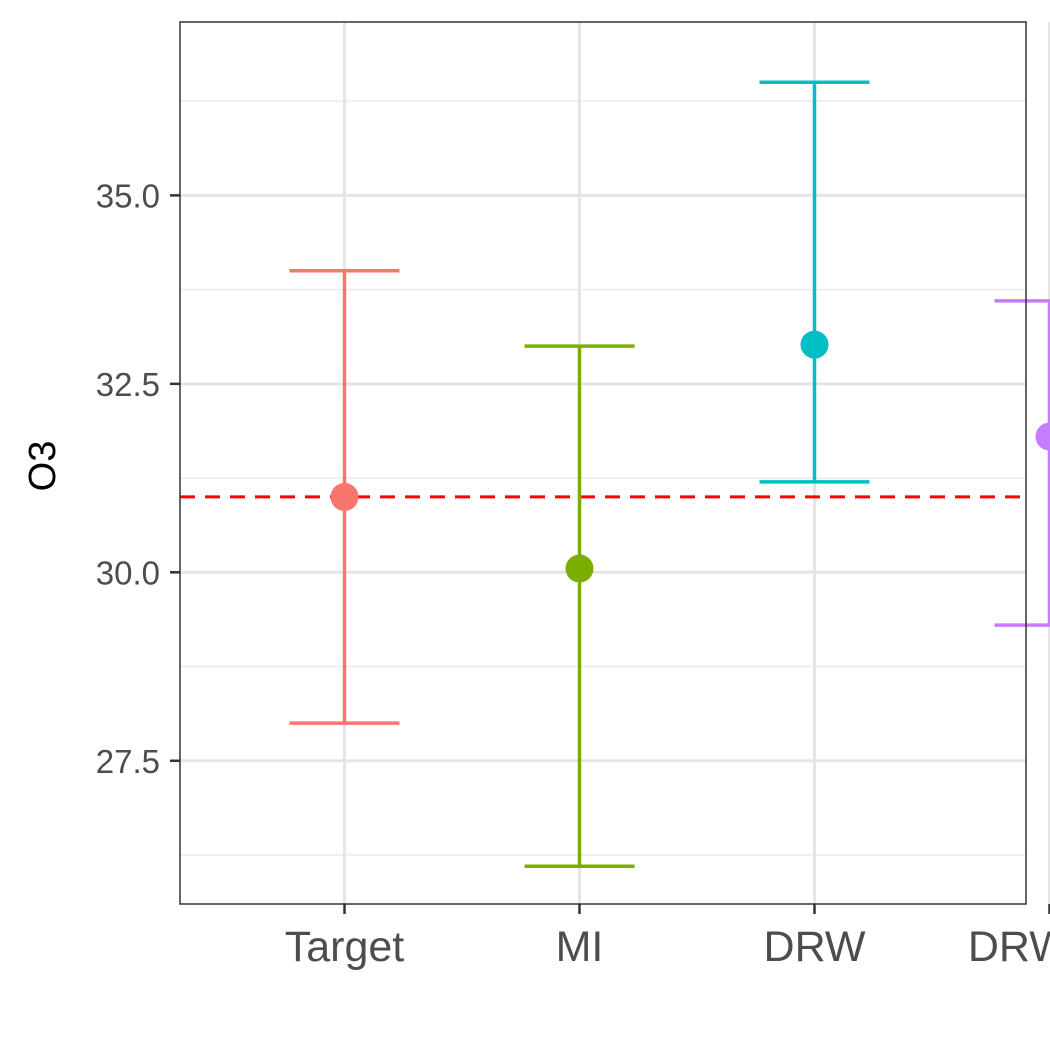 Image resolution: width=1050 pixels, height=1050 pixels. I want to click on y-tick-label: 35.0, so click(128, 195).